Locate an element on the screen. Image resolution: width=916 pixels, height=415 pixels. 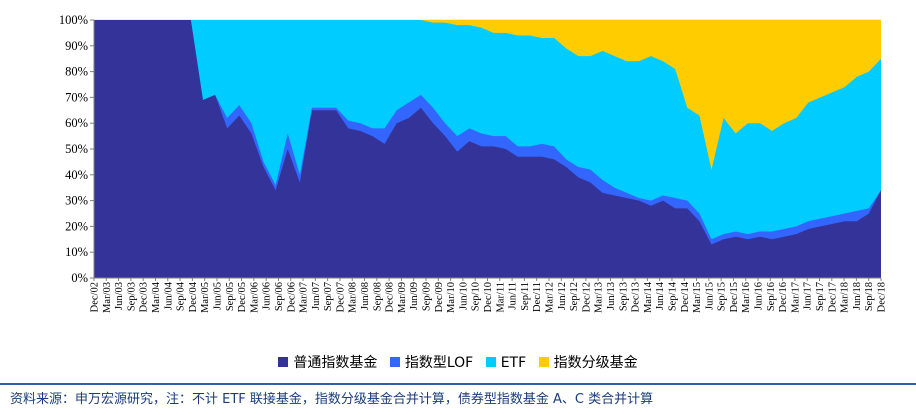
x-tick-label: Mar/08 is located at coordinates (353, 297).